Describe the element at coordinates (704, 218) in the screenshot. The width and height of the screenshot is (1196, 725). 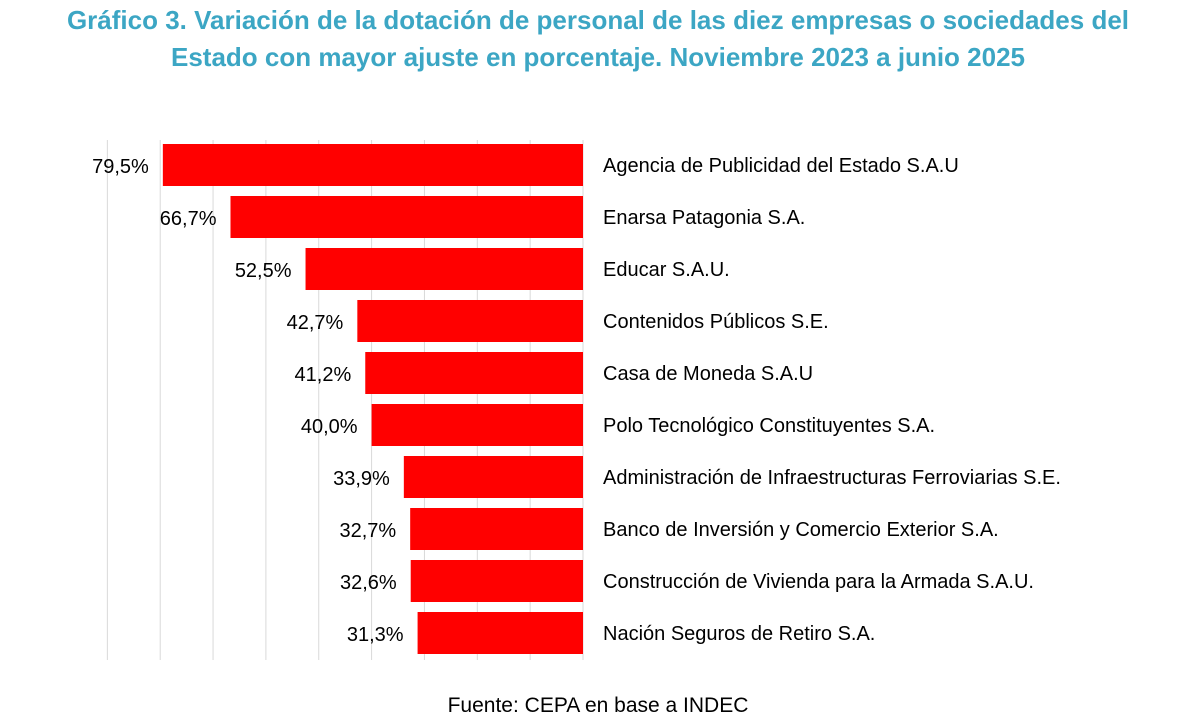
I see `category-label: Enarsa Patagonia S.A.` at that location.